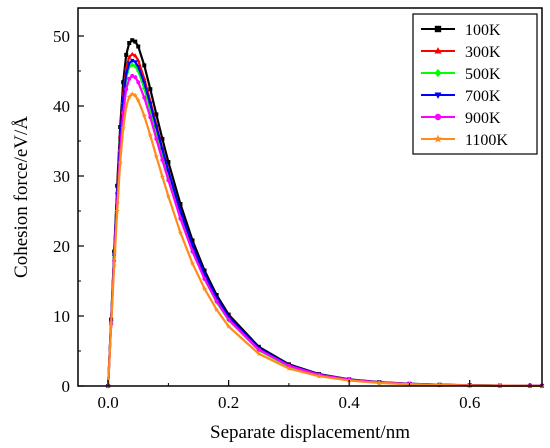 The width and height of the screenshot is (550, 448). What do you see at coordinates (461, 118) in the screenshot?
I see `legend-item: 900K` at bounding box center [461, 118].